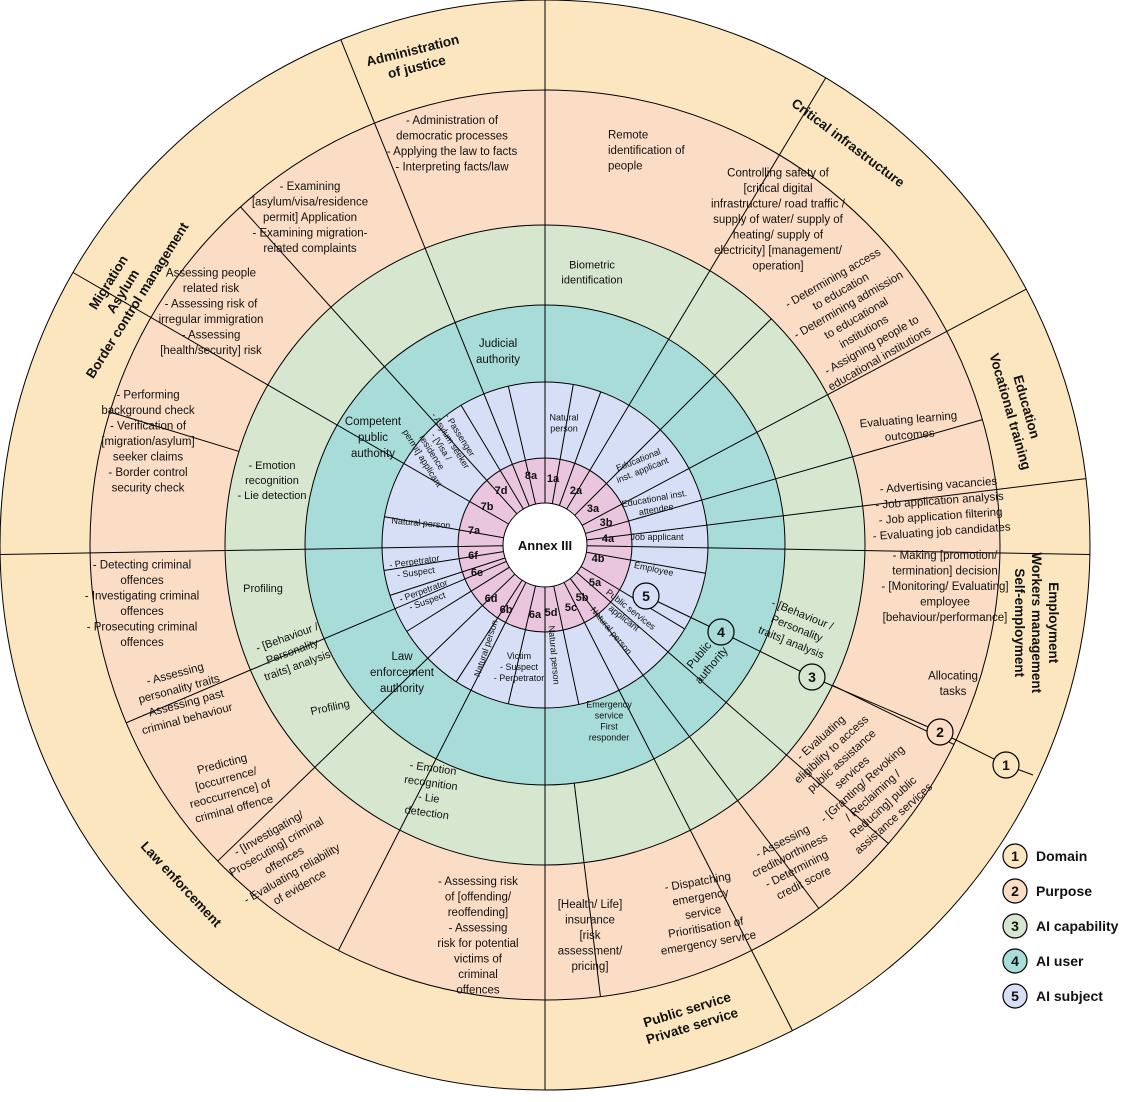 The width and height of the screenshot is (1135, 1102). I want to click on ai-user-competent-text: Competent public authority, so click(373, 438).